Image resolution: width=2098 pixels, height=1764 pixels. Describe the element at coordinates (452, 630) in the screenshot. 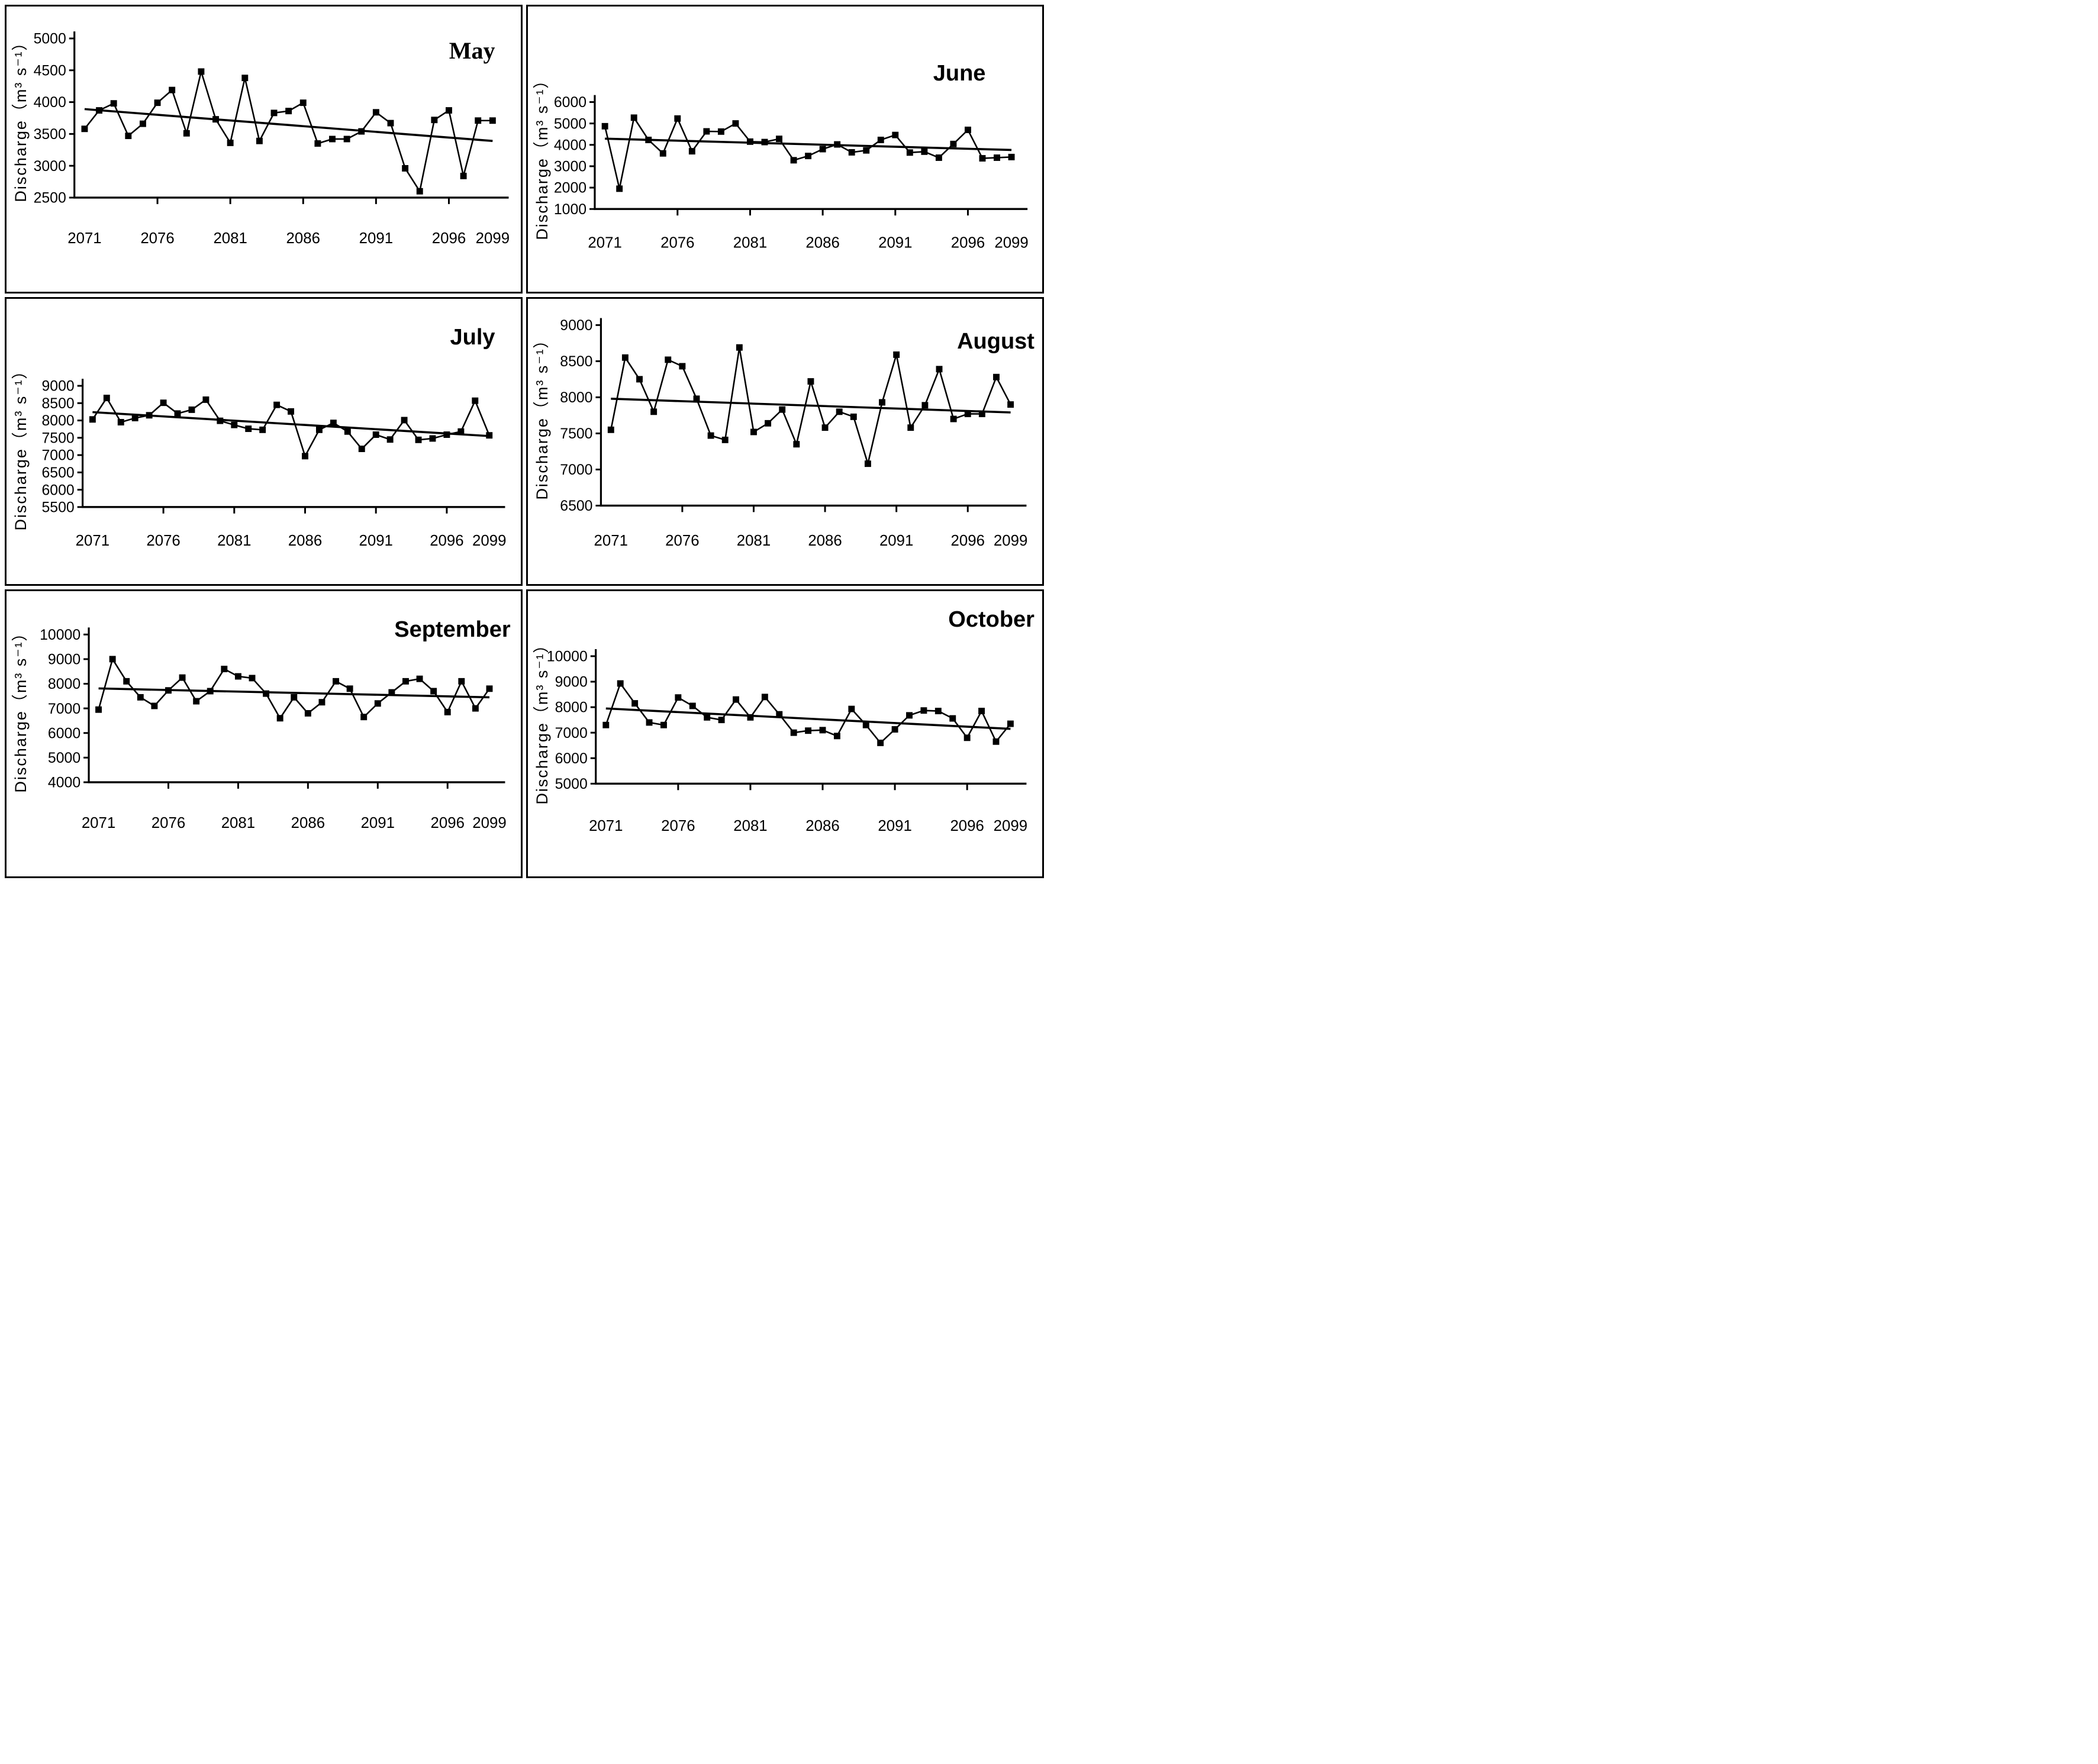

I see `panel-title-september: September` at that location.